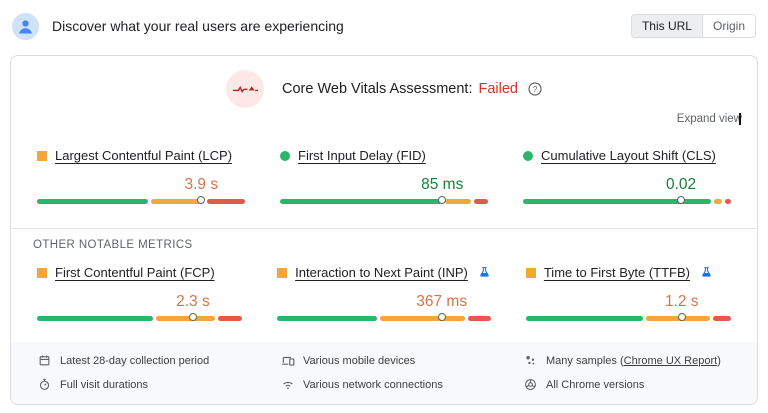  I want to click on metric-label-link: Largest Contentful Paint (LCP), so click(144, 155).